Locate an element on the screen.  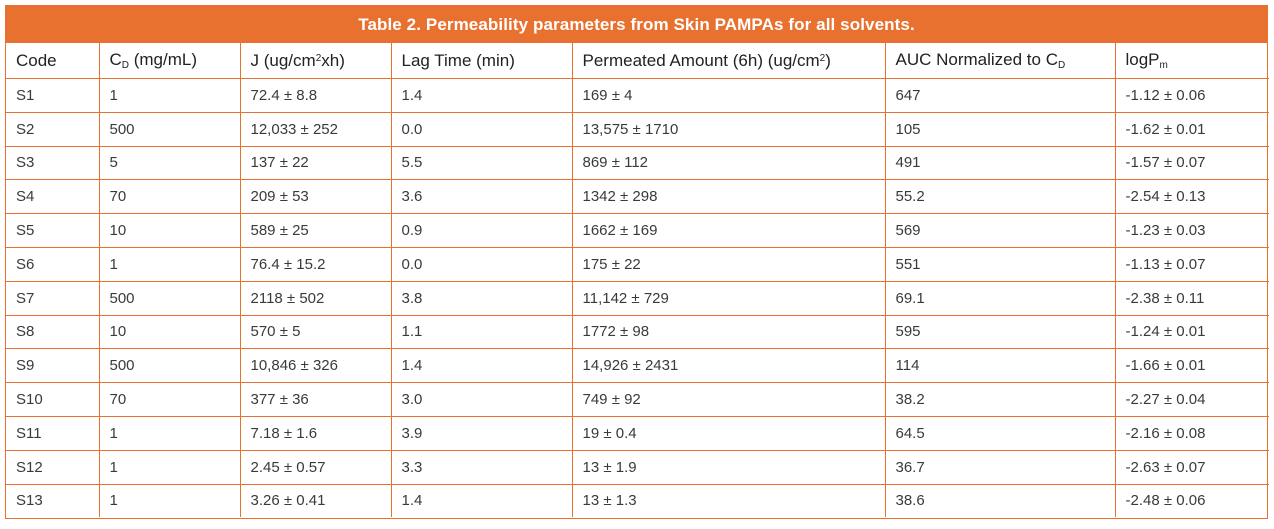
cell-auc: 55.2 is located at coordinates (1000, 197).